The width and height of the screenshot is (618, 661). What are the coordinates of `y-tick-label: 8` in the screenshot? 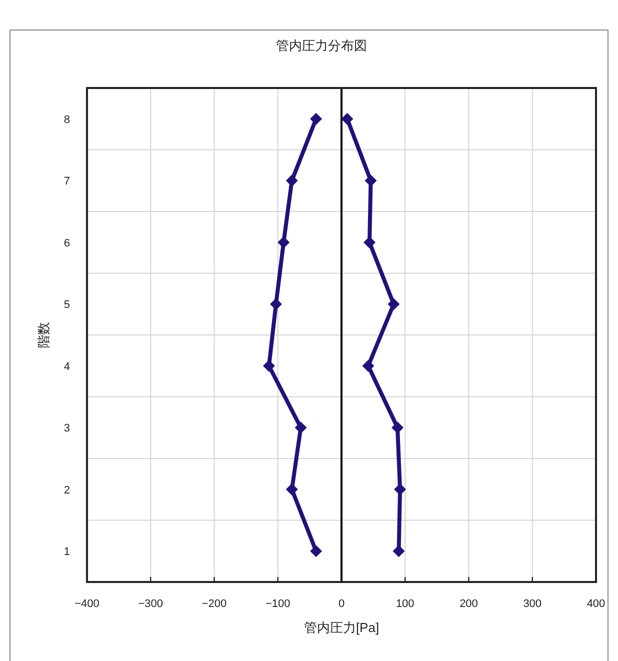 It's located at (67, 120).